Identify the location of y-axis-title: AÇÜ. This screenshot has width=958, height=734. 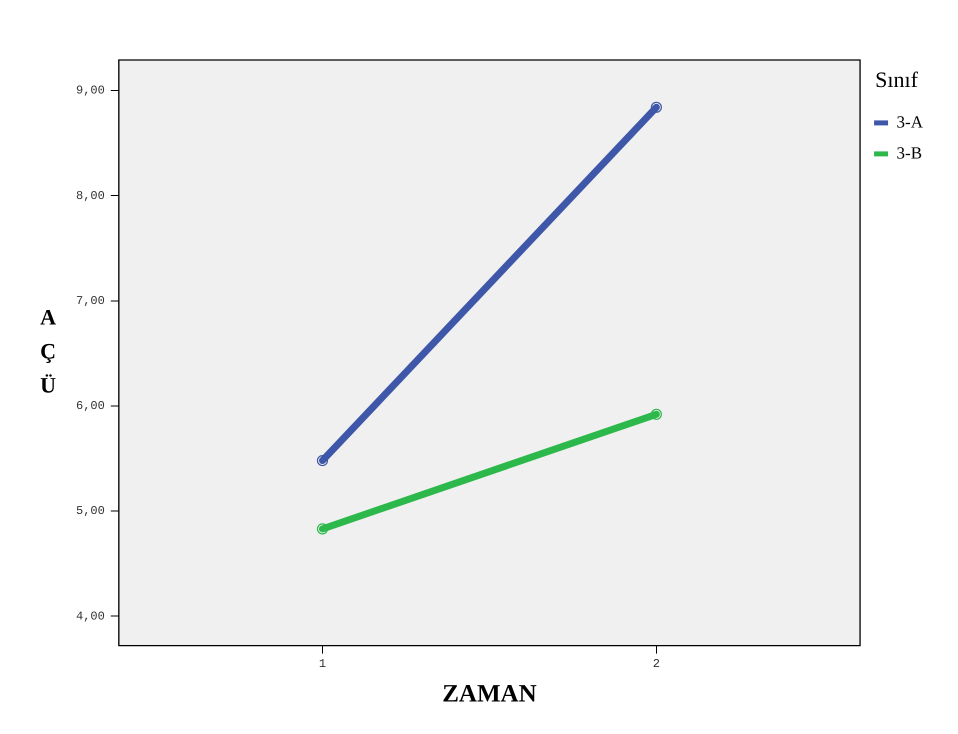
(48, 351).